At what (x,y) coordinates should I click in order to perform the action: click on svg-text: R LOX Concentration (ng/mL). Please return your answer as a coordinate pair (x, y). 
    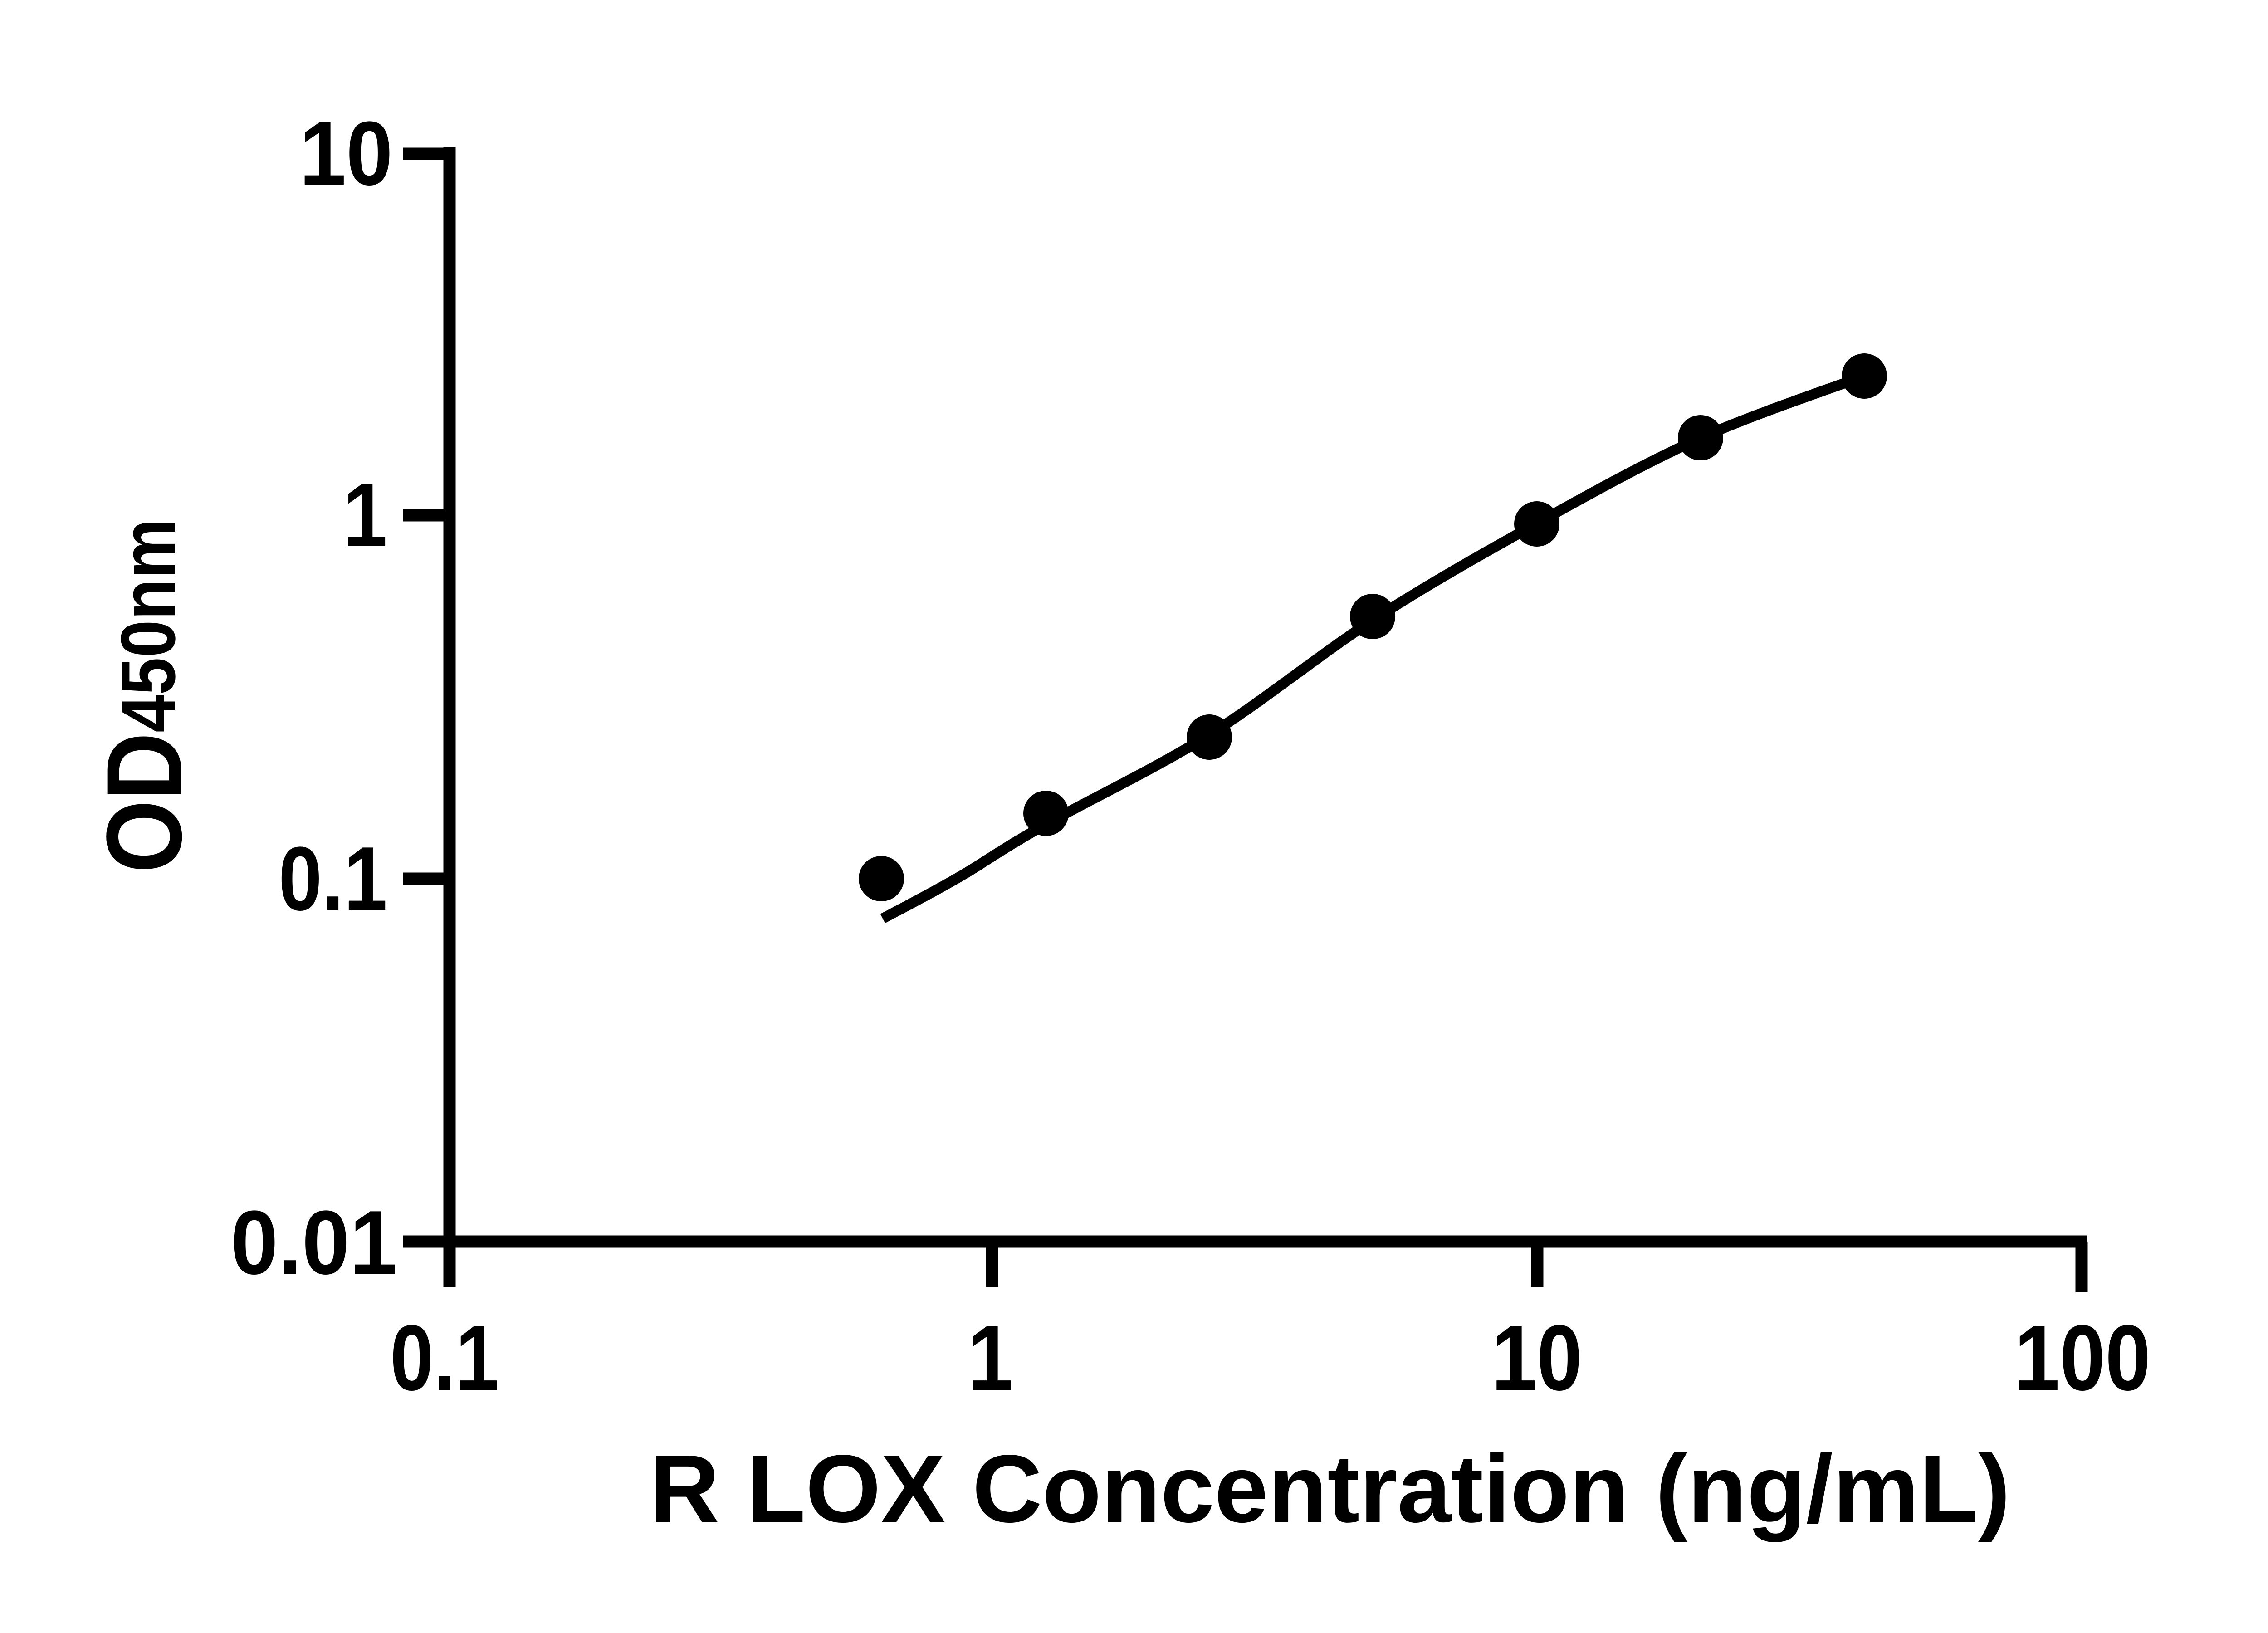
    Looking at the image, I should click on (1330, 1488).